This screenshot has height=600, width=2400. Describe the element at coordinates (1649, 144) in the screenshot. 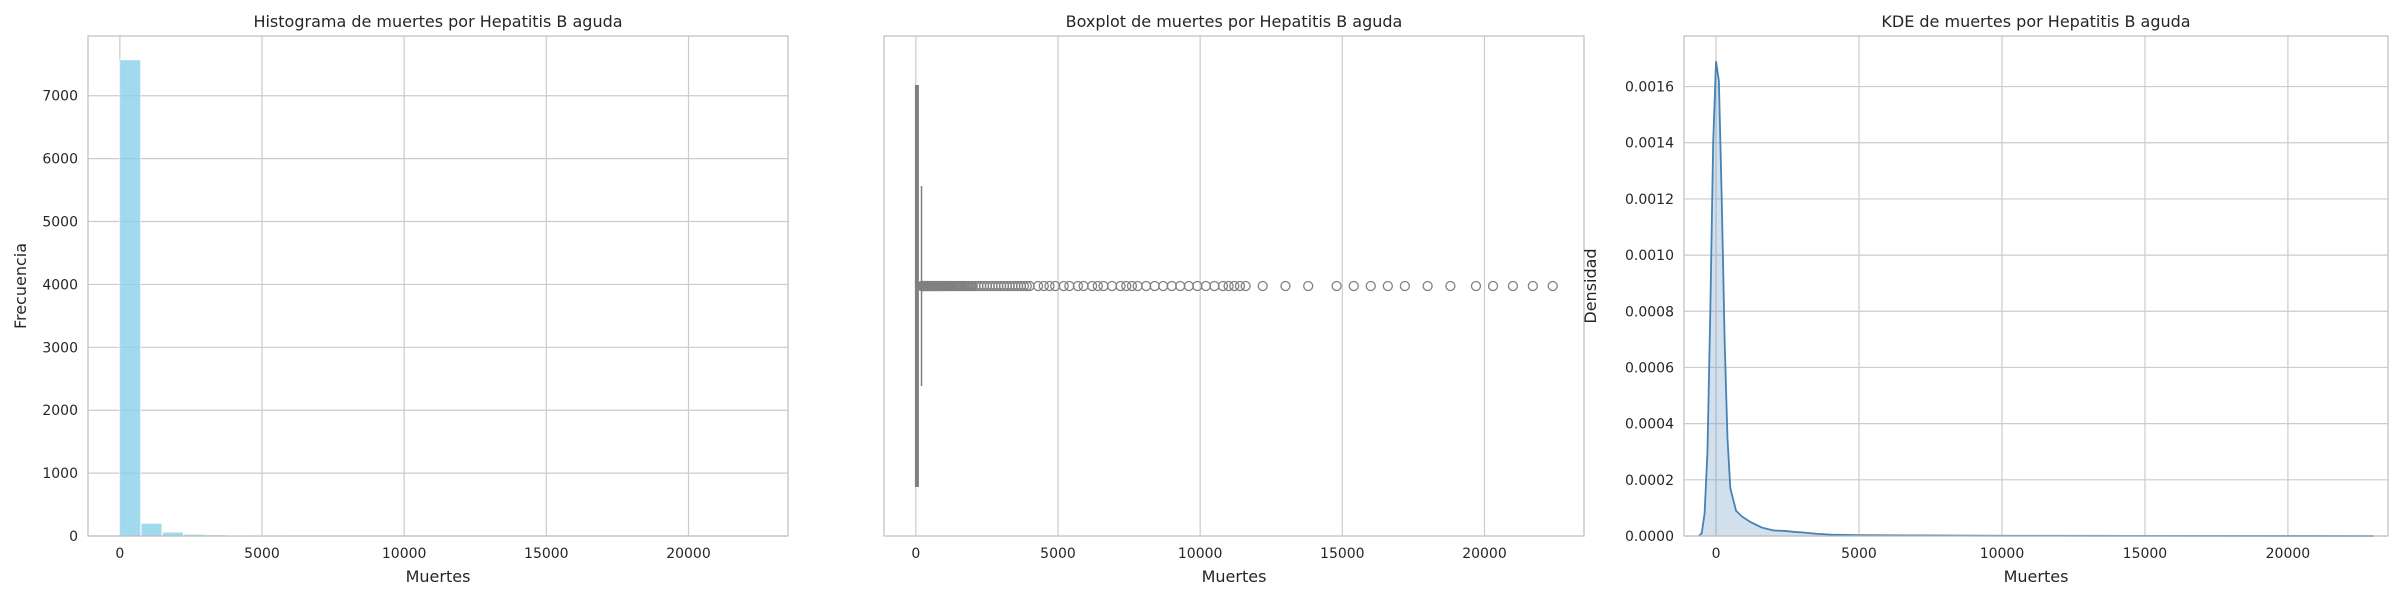

I see `y-tick-label: 0.0014` at that location.